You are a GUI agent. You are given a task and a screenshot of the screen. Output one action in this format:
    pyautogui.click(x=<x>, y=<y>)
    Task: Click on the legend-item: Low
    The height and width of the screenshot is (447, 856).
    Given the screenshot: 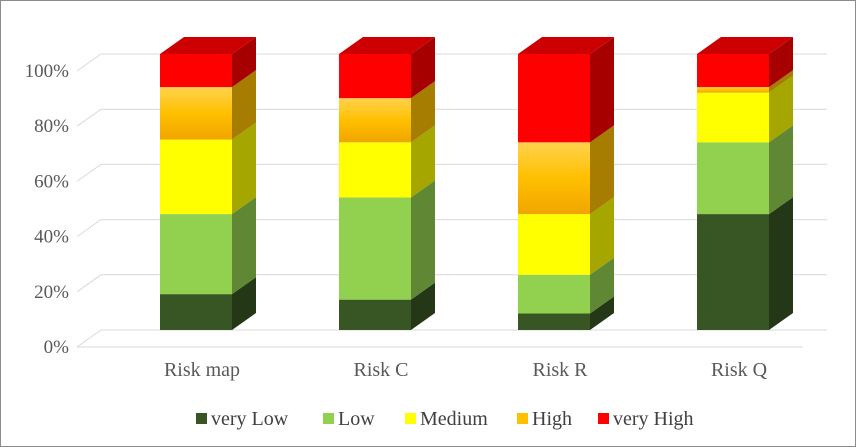 What is the action you would take?
    pyautogui.click(x=349, y=419)
    